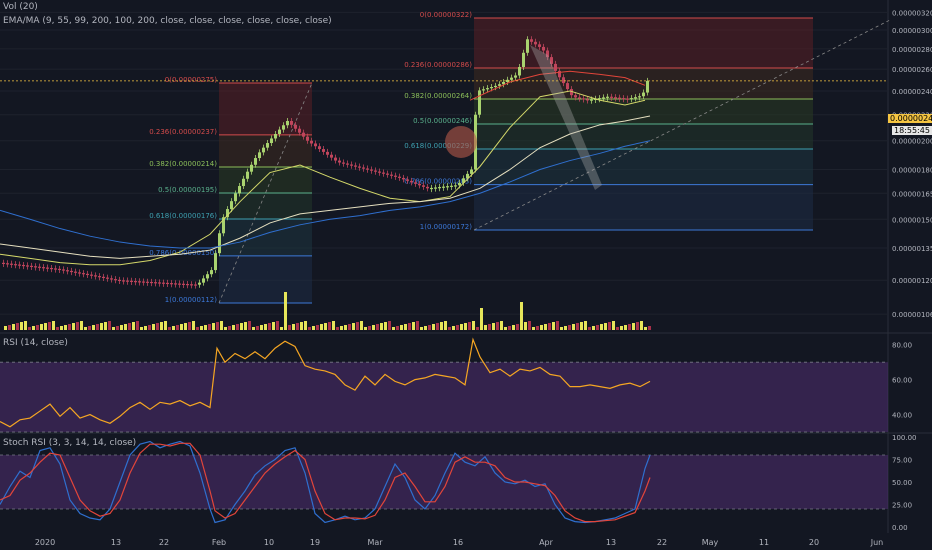 Image resolution: width=932 pixels, height=550 pixels. Describe the element at coordinates (459, 542) in the screenshot. I see `time-axis: 2020 13 22 Feb 10 19 Mar 16 Apr 13 22 May 11 20 Jun` at that location.